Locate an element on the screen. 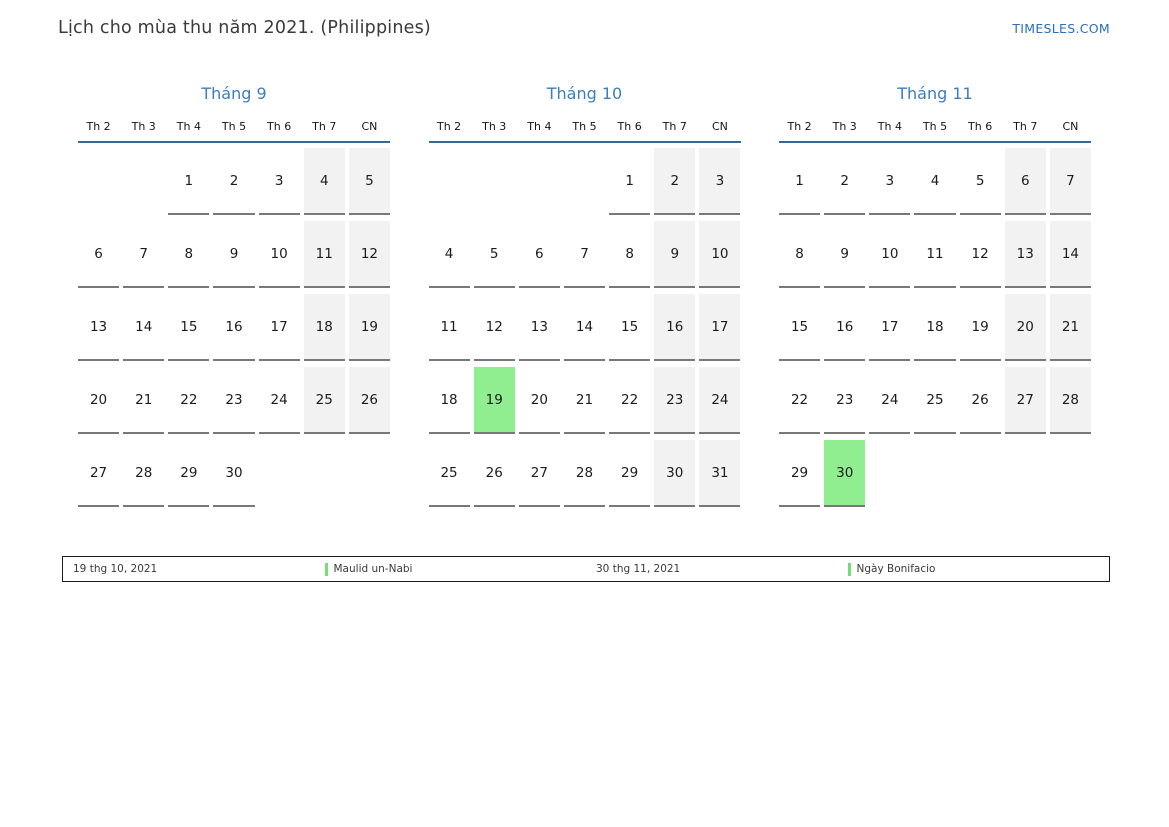 The height and width of the screenshot is (827, 1169). site-link: TIMESLES.COM is located at coordinates (1061, 28).